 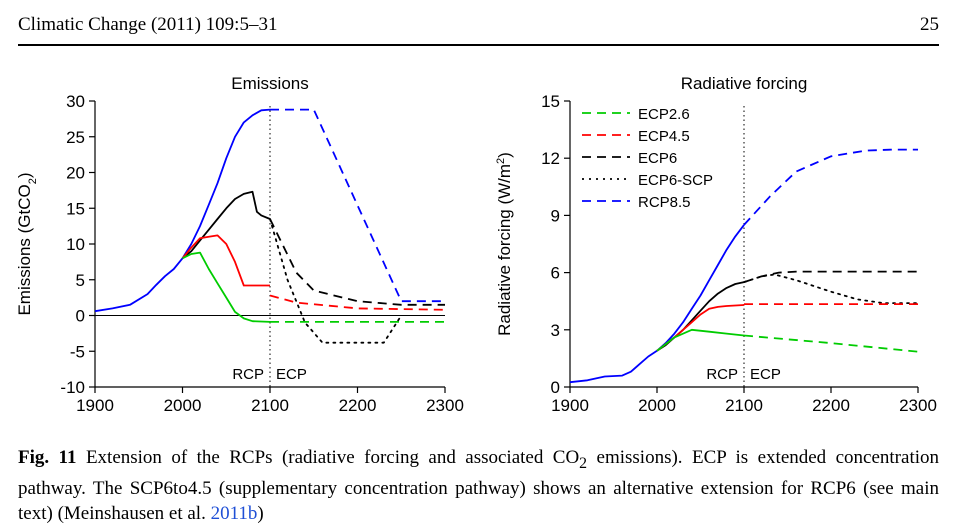 What do you see at coordinates (27, 243) in the screenshot?
I see `y-axis-label: Emissions (GtCO2)` at bounding box center [27, 243].